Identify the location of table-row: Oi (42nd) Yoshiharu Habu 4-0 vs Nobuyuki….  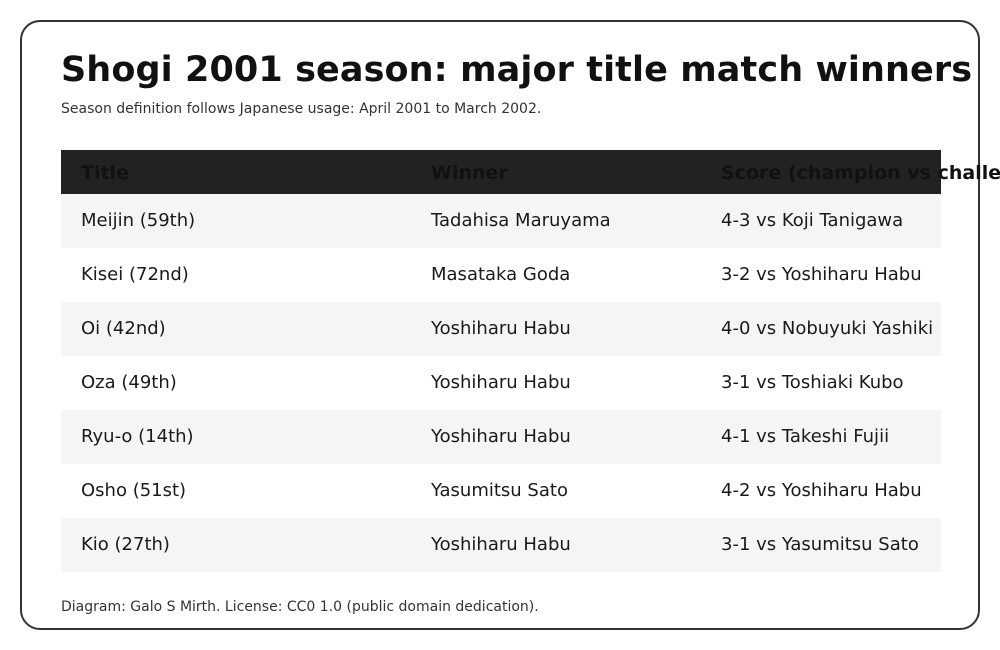
(501, 329).